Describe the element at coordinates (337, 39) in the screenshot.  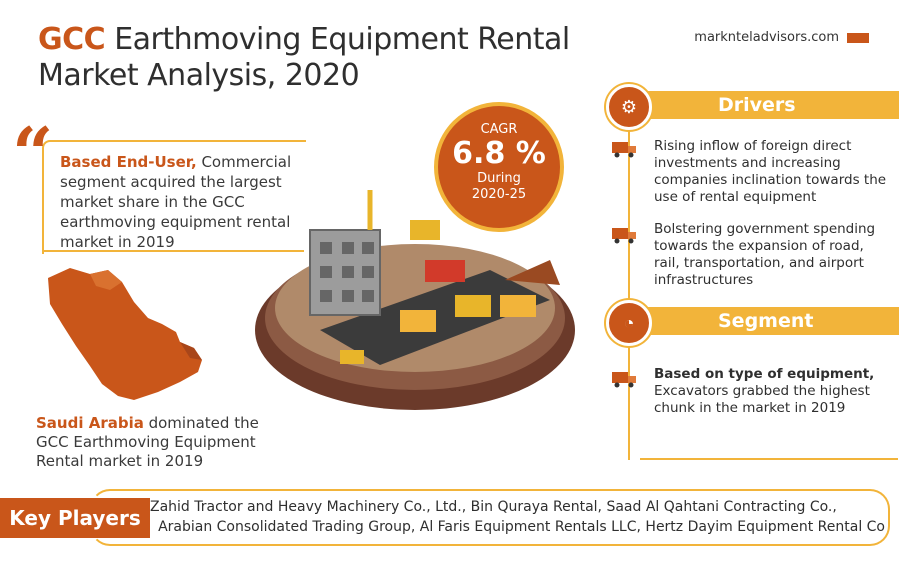
I see `title-line1: Earthmoving Equipment Rental` at that location.